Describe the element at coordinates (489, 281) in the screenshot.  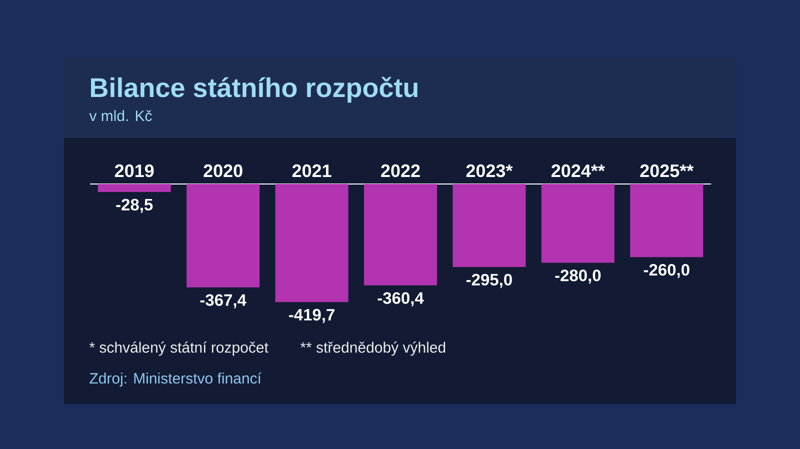
I see `data-label: -295,0` at that location.